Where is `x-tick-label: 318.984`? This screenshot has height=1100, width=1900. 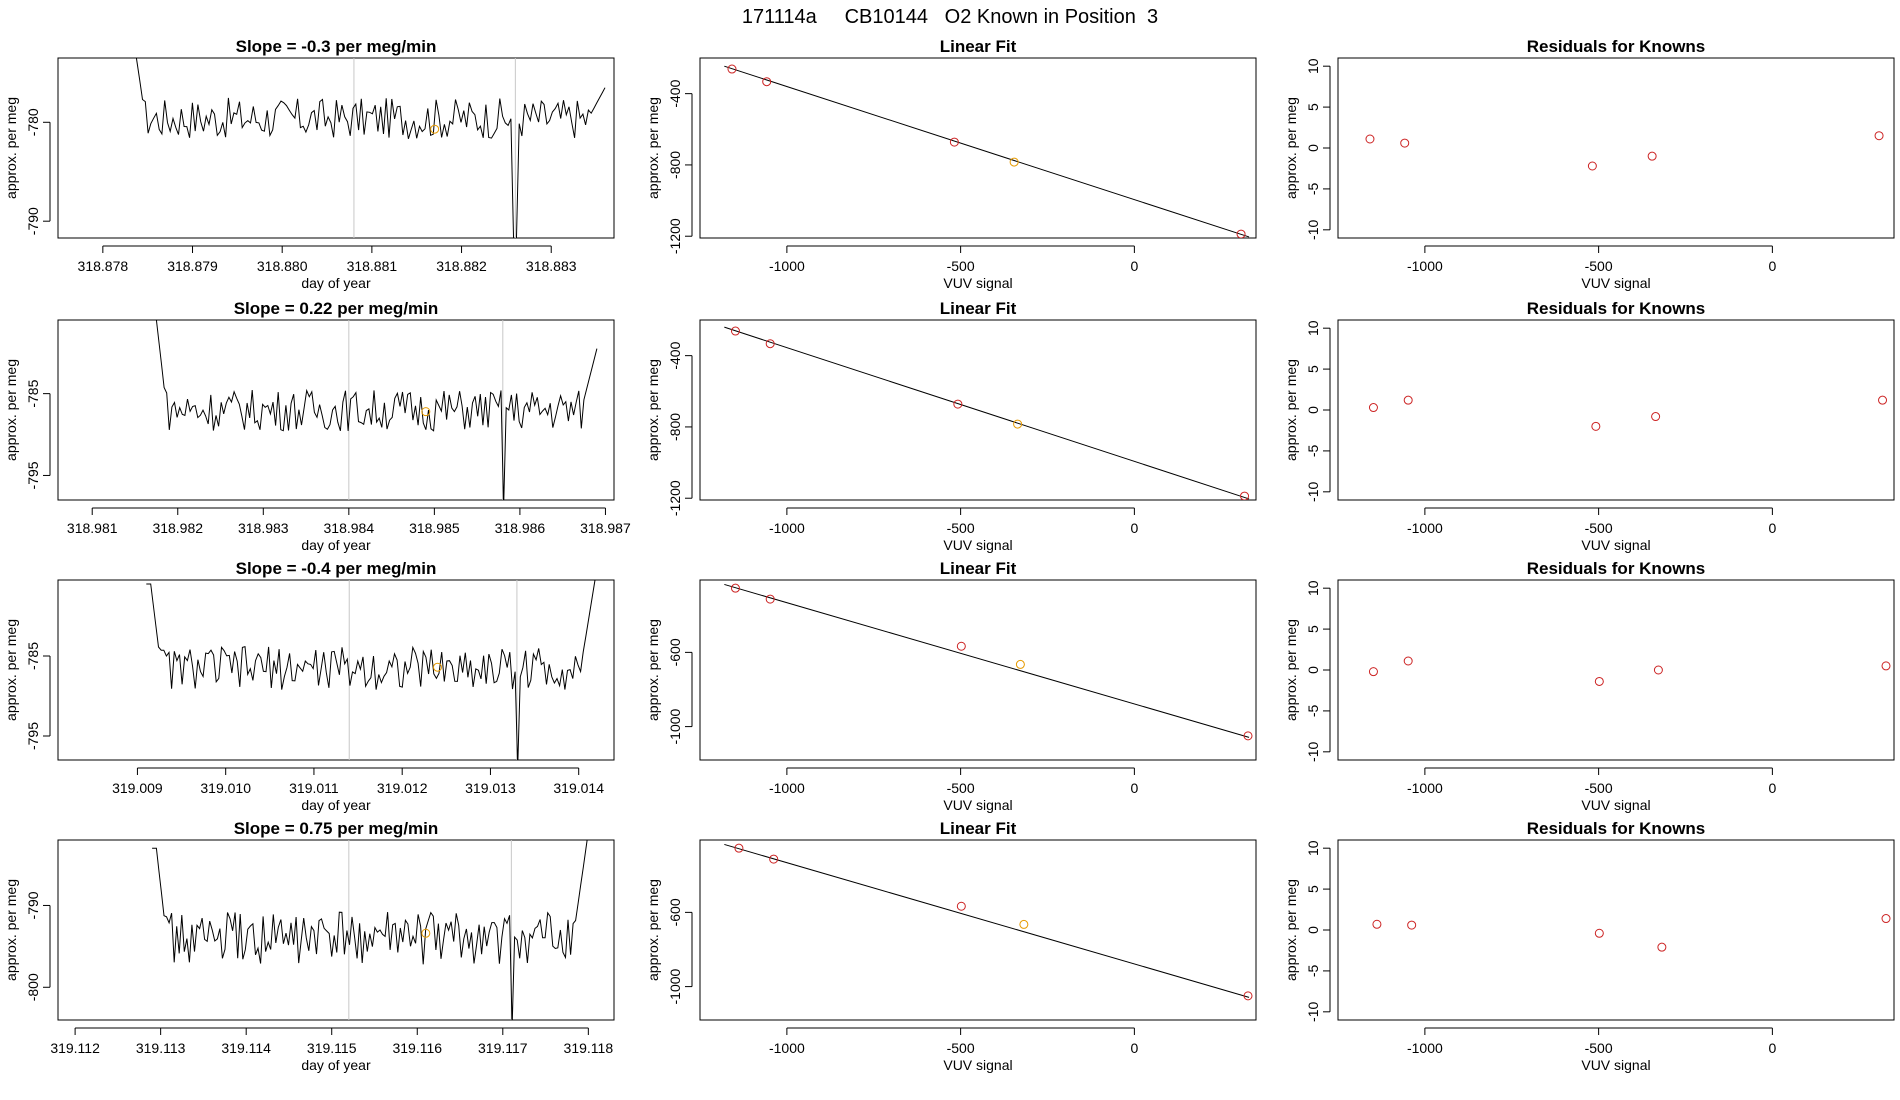 x-tick-label: 318.984 is located at coordinates (349, 528).